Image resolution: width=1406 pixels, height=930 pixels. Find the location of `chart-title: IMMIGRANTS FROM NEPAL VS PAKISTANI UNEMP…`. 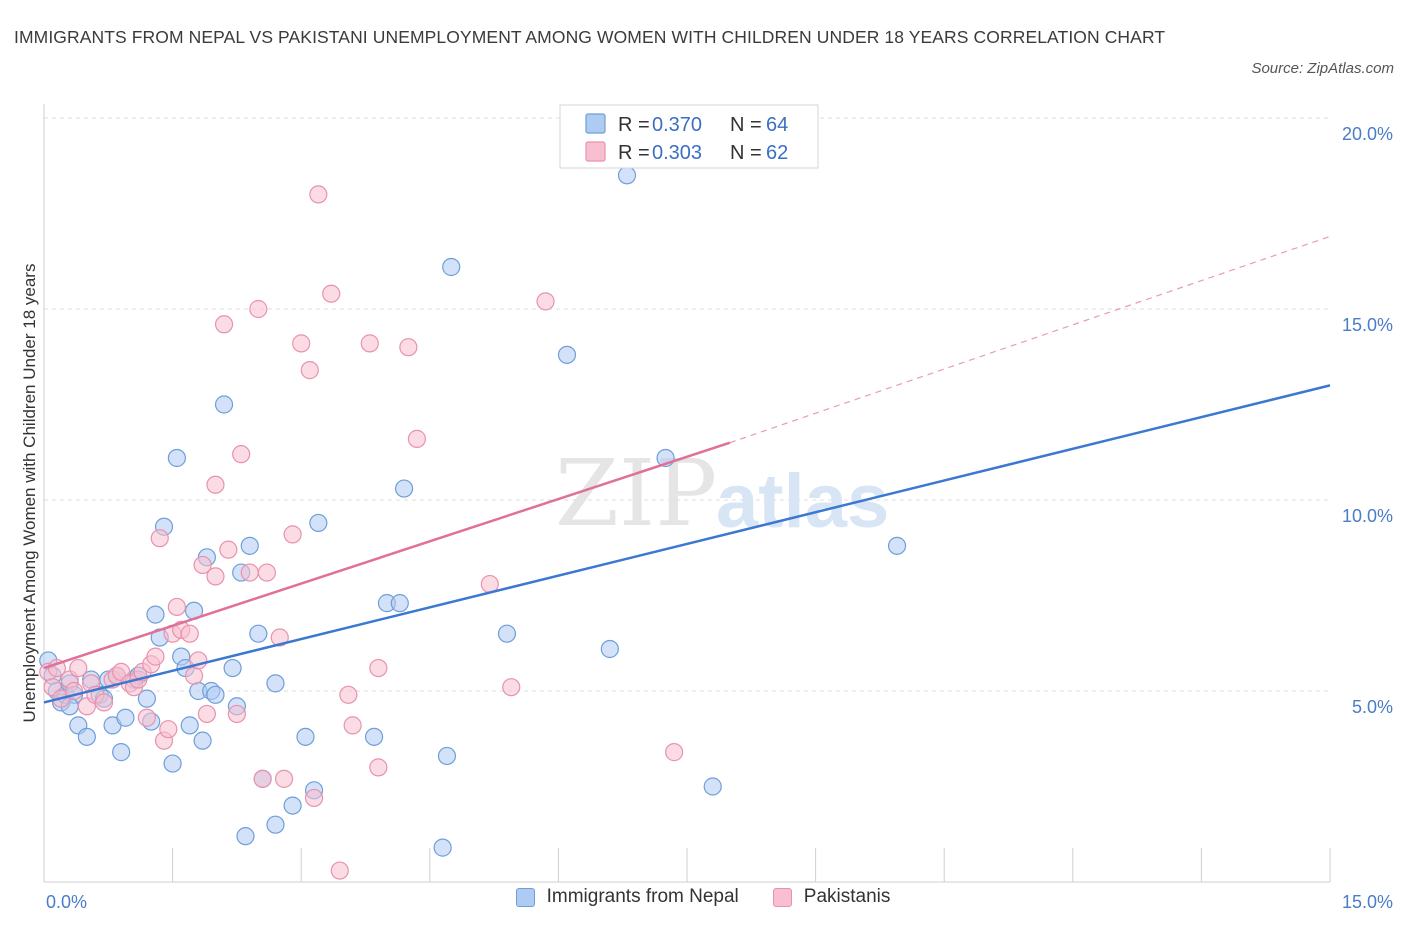

chart-title: IMMIGRANTS FROM NEPAL VS PAKISTANI UNEMP… is located at coordinates (590, 37).